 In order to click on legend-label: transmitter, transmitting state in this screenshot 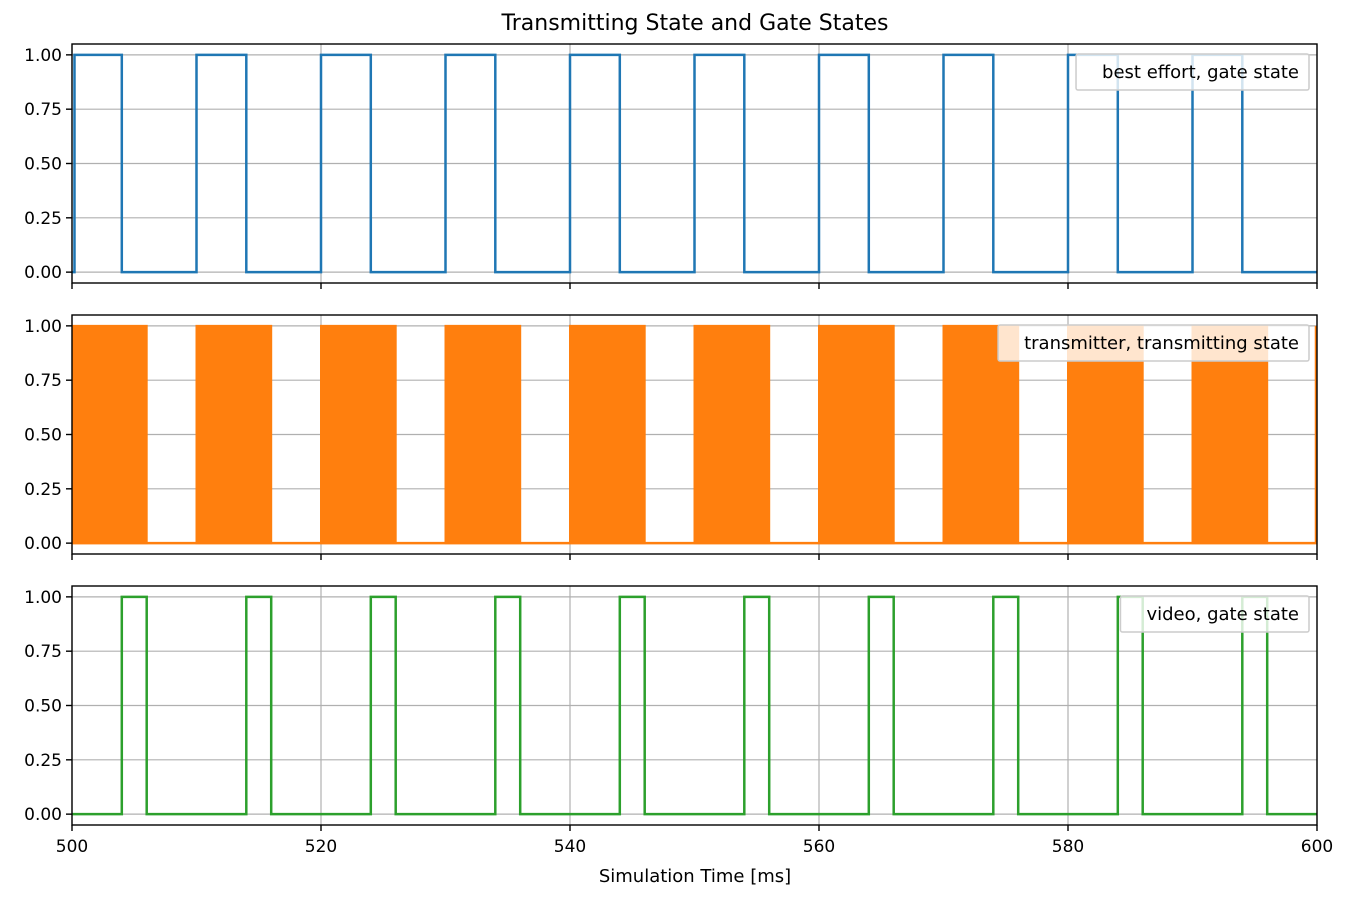, I will do `click(1161, 343)`.